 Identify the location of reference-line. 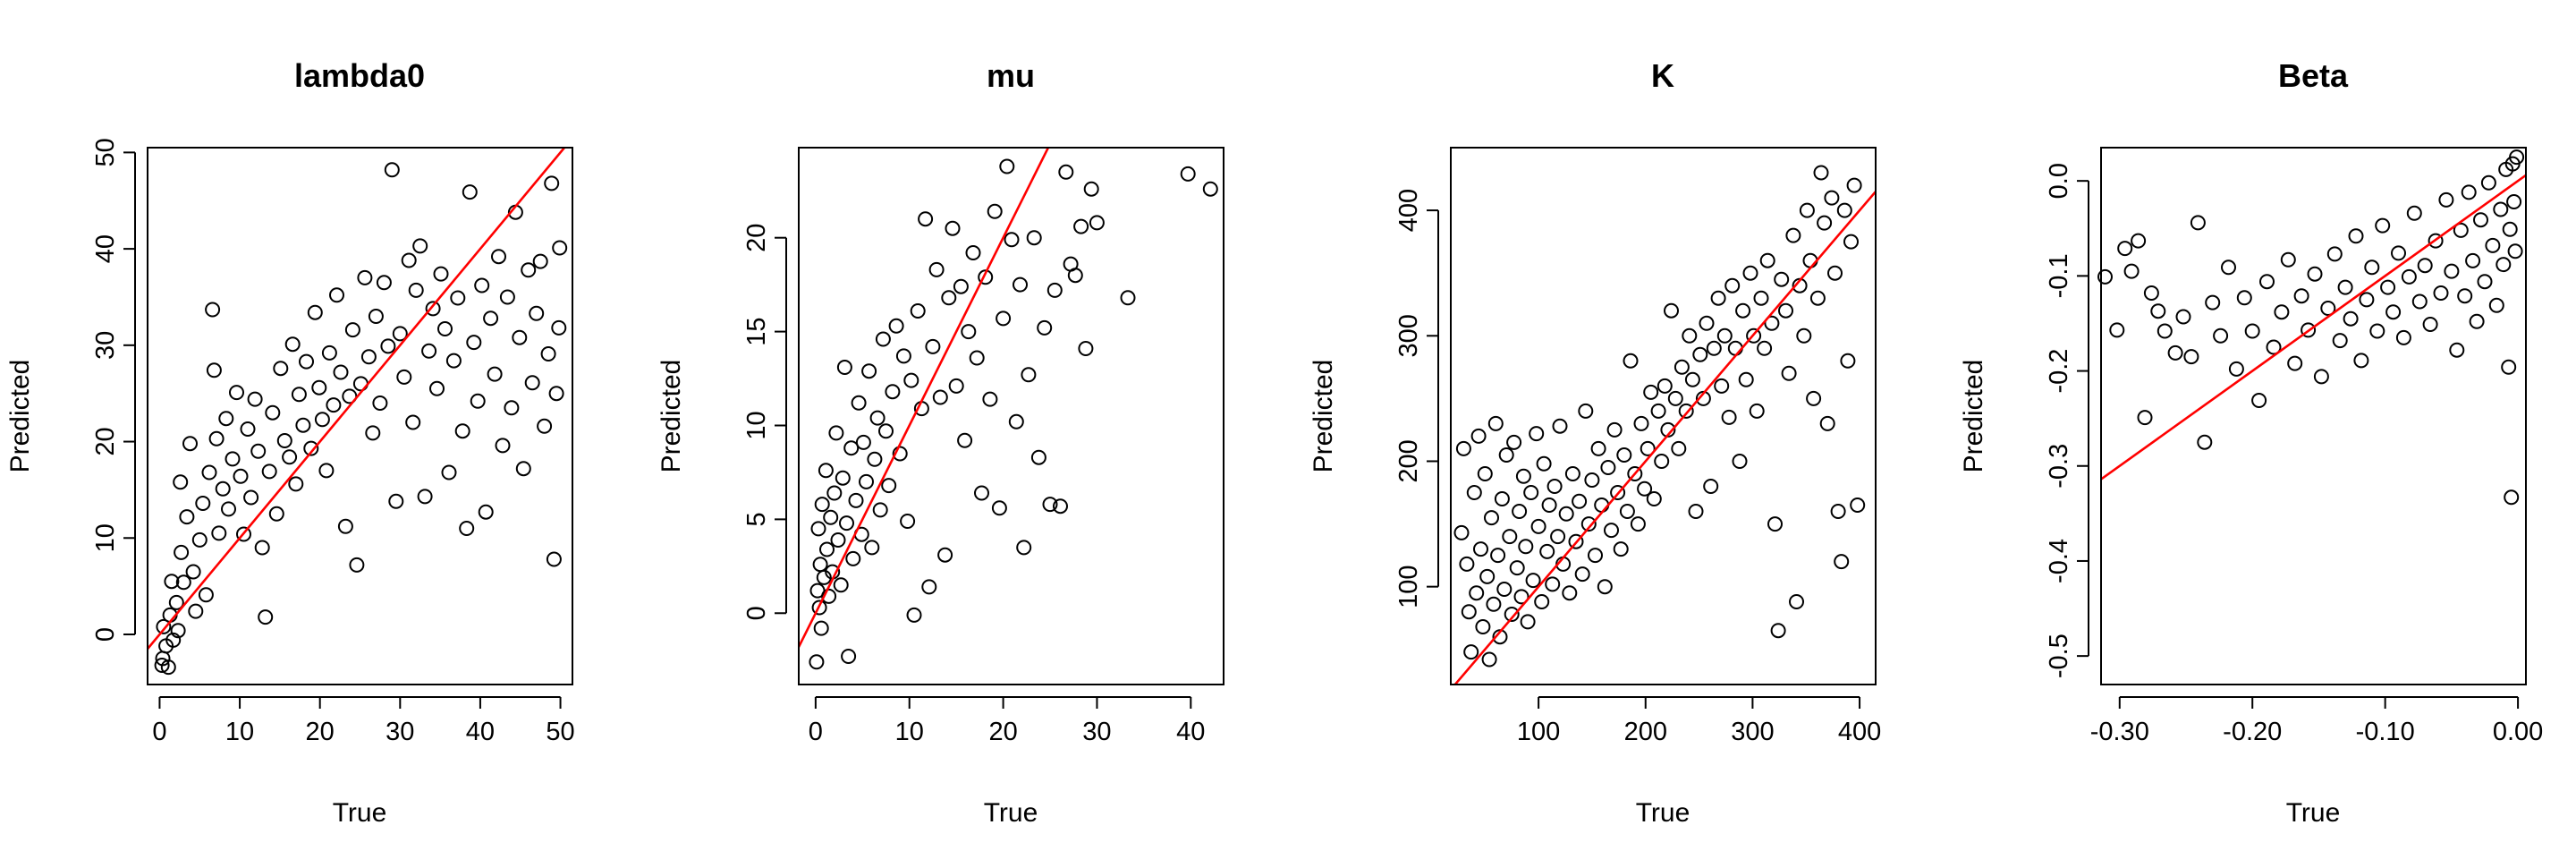
(357, 399).